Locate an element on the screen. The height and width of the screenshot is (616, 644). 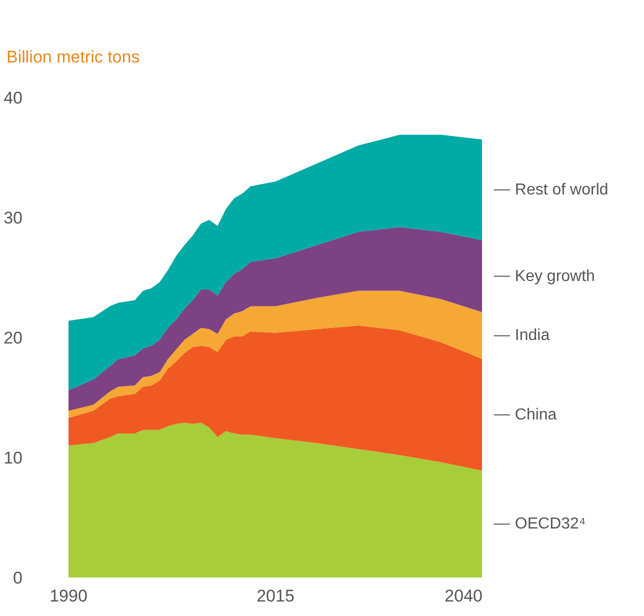
text: OECD32⁴ is located at coordinates (550, 524).